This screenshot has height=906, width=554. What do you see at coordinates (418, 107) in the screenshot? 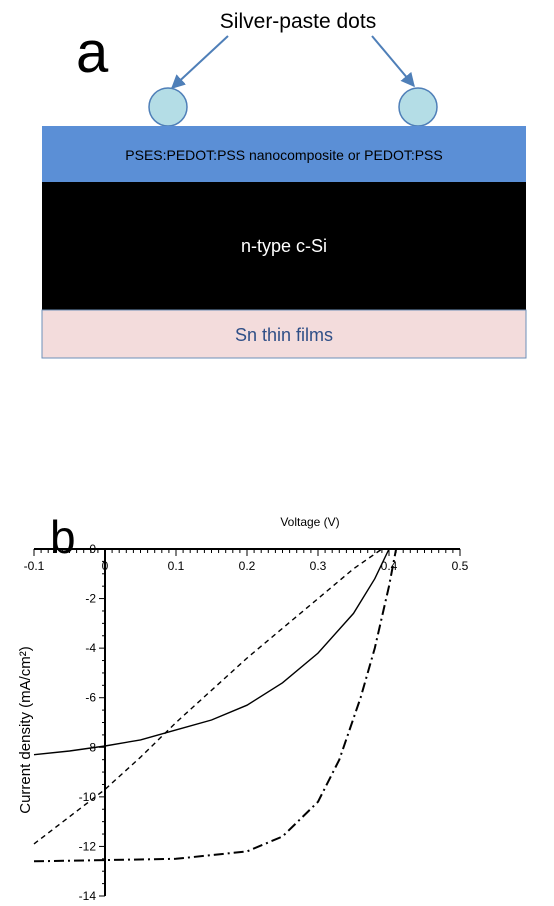
I see `silver-paste-dot-right` at bounding box center [418, 107].